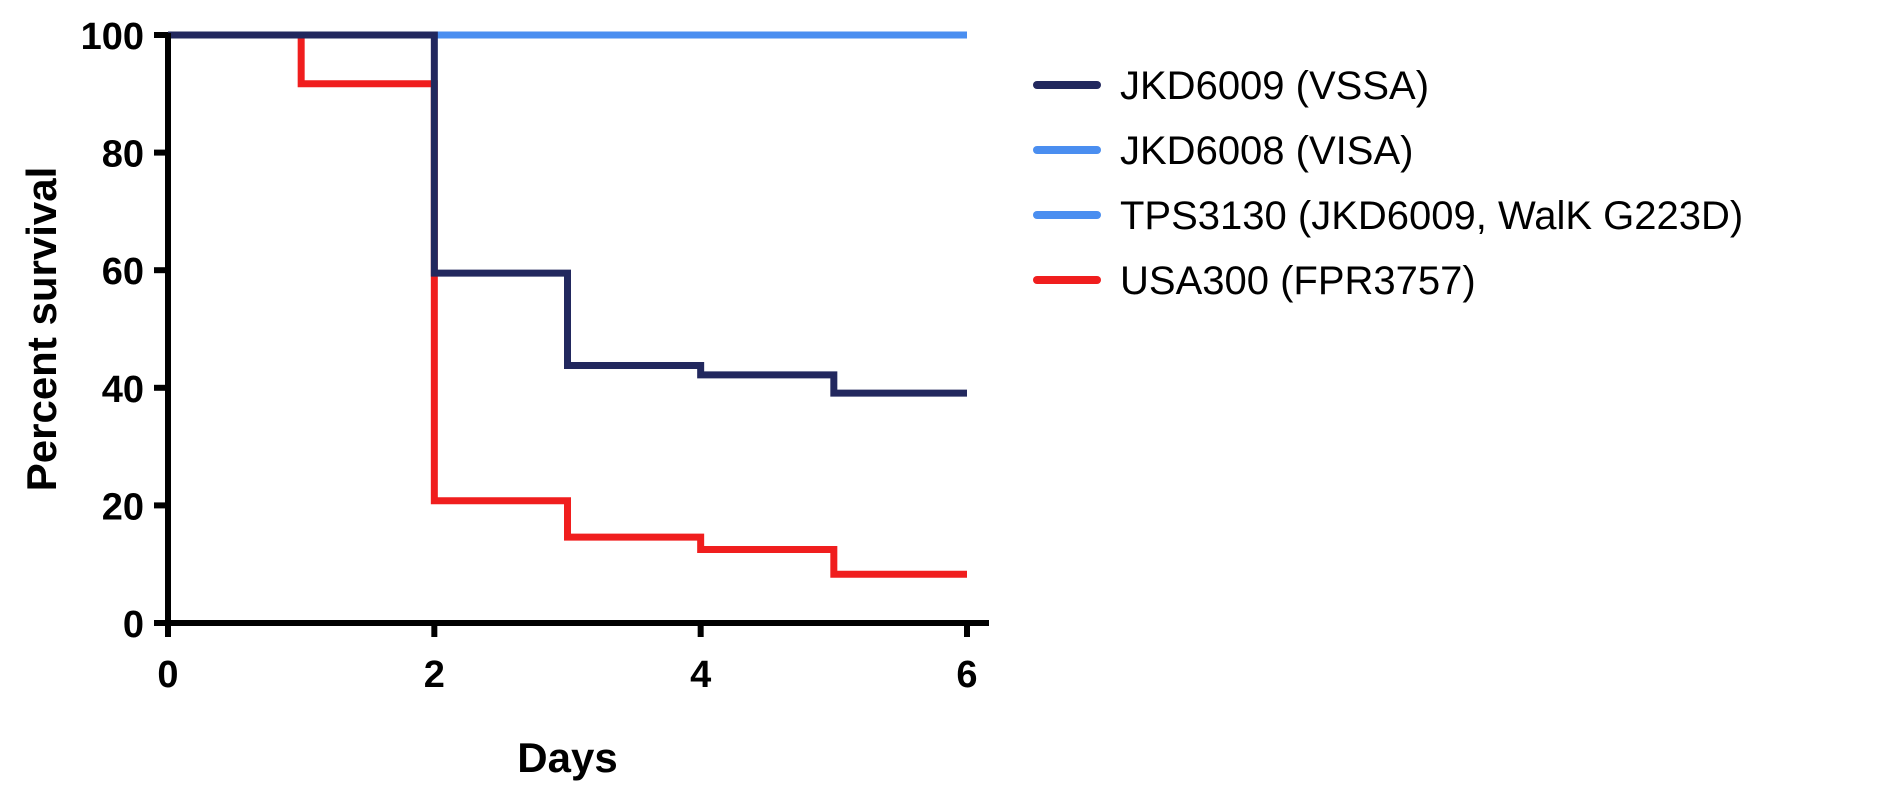 The image size is (1901, 800). I want to click on y-tick-label: 0, so click(133, 625).